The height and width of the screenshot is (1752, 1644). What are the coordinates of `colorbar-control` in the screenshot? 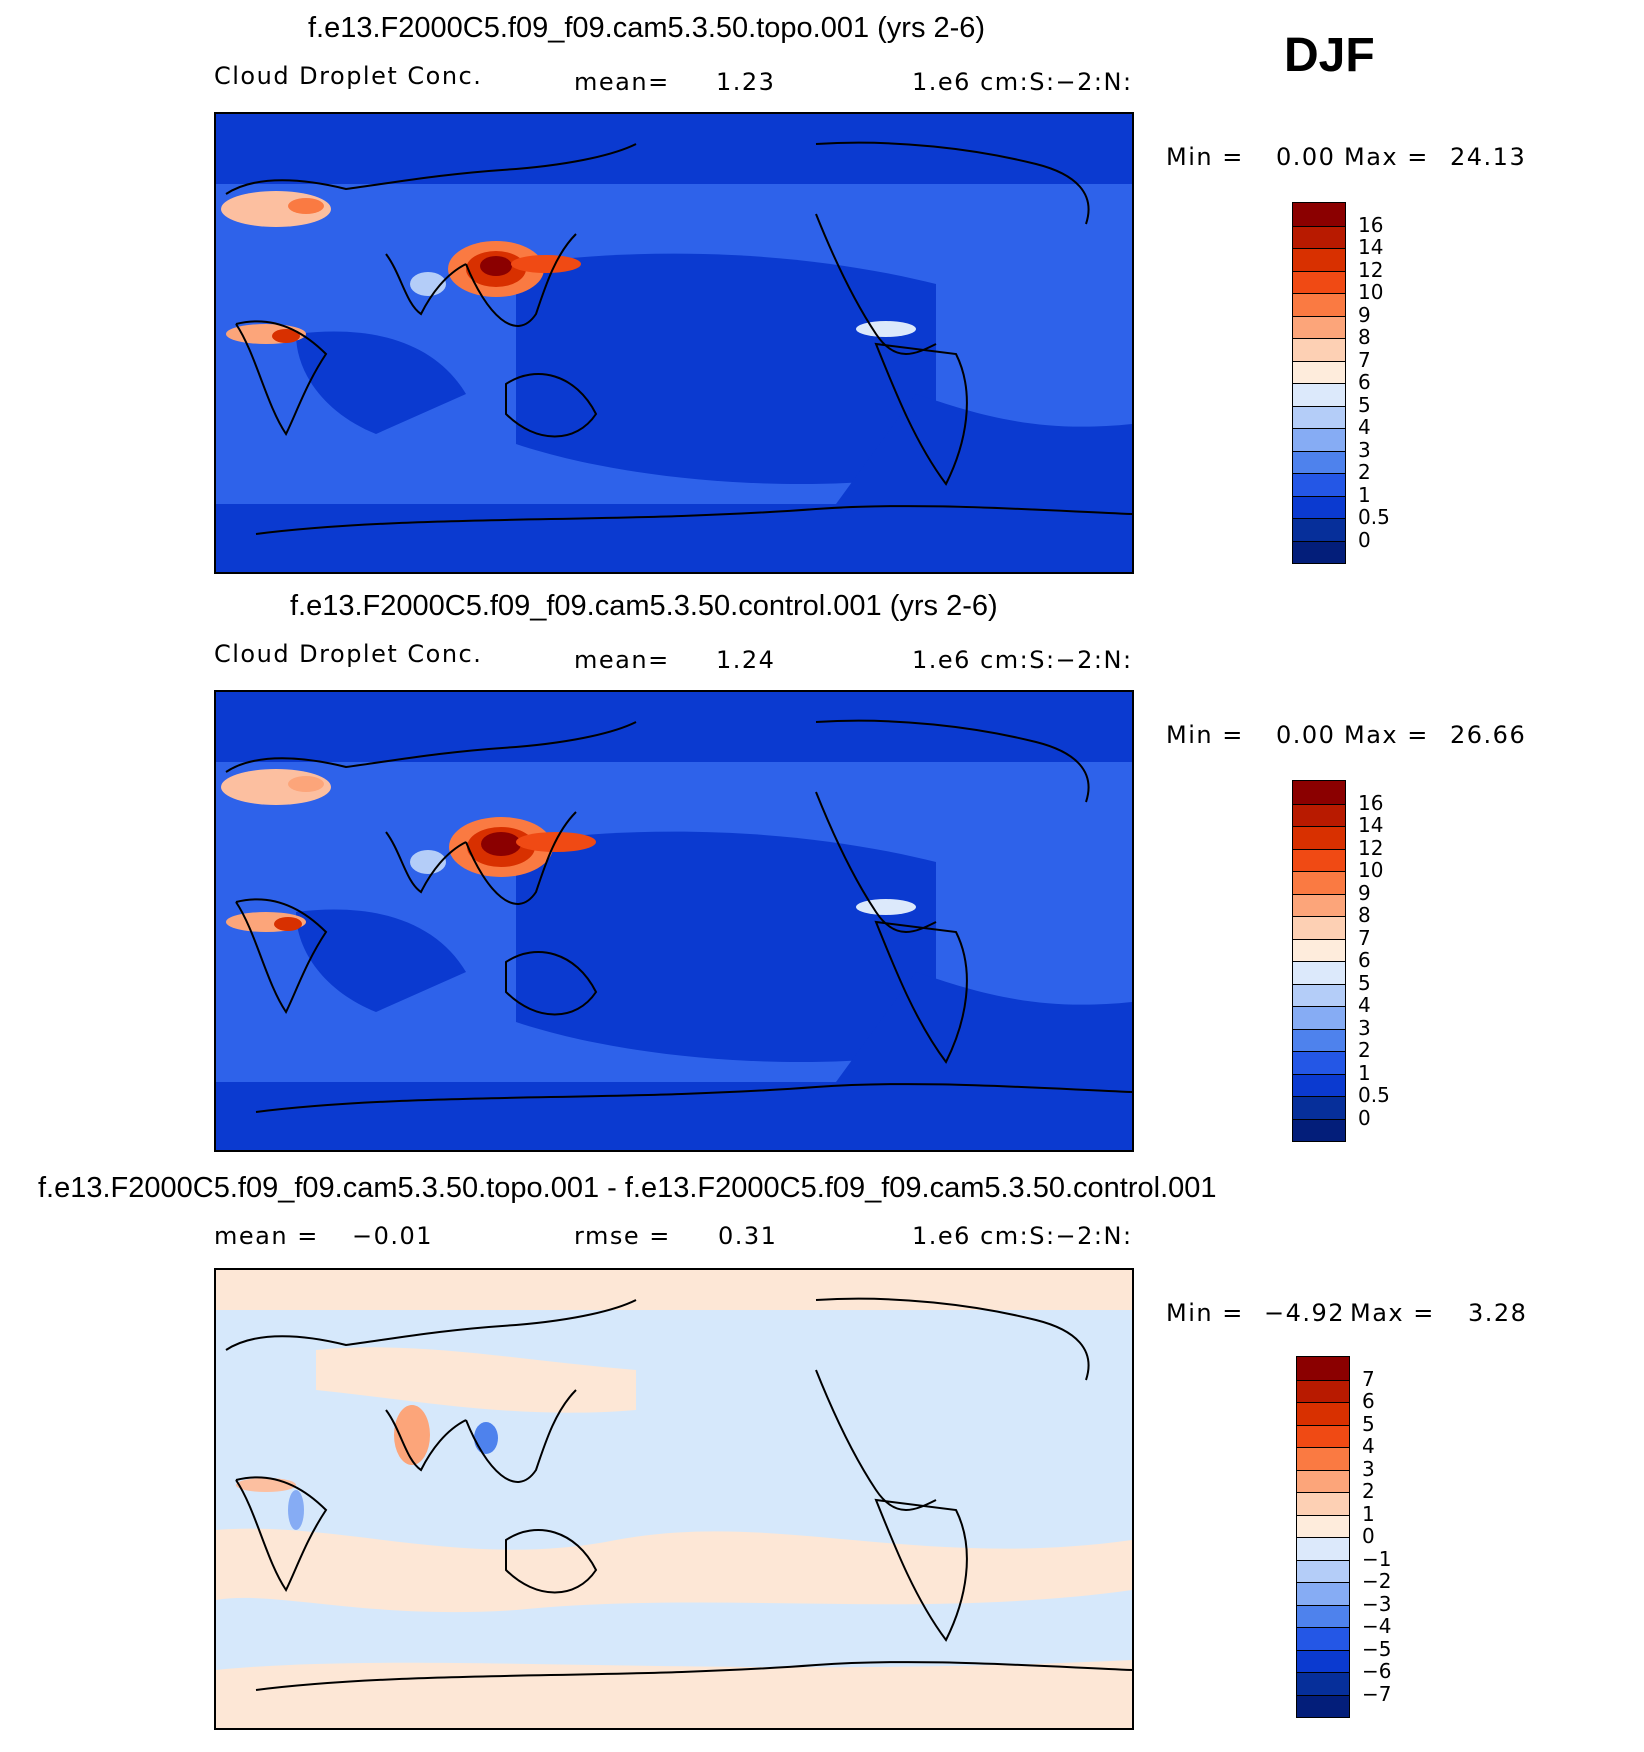 It's located at (1319, 961).